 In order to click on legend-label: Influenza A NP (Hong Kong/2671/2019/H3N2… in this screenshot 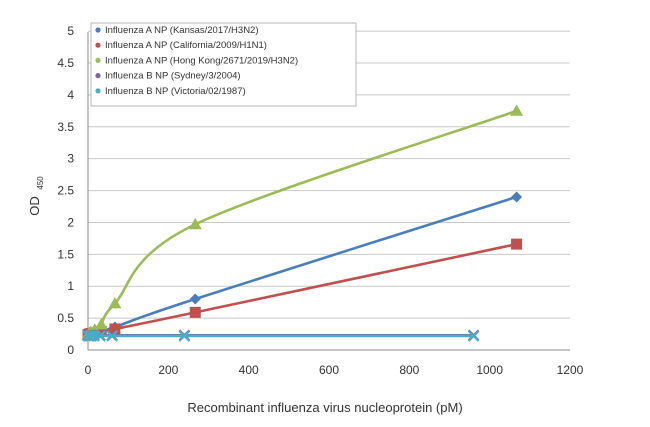, I will do `click(201, 60)`.